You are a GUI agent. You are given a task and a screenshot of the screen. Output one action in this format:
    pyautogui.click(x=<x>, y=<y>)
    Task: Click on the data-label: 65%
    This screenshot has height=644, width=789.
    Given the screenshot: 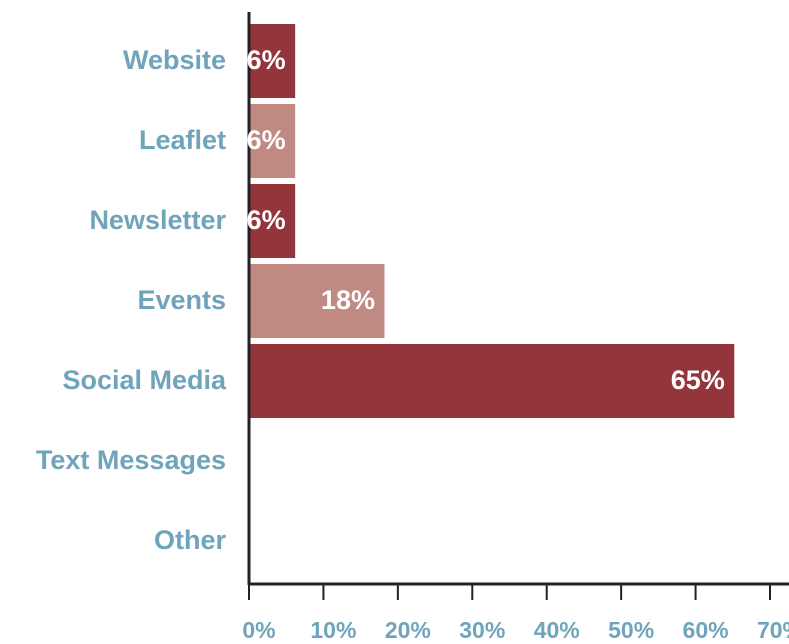 What is the action you would take?
    pyautogui.click(x=698, y=380)
    